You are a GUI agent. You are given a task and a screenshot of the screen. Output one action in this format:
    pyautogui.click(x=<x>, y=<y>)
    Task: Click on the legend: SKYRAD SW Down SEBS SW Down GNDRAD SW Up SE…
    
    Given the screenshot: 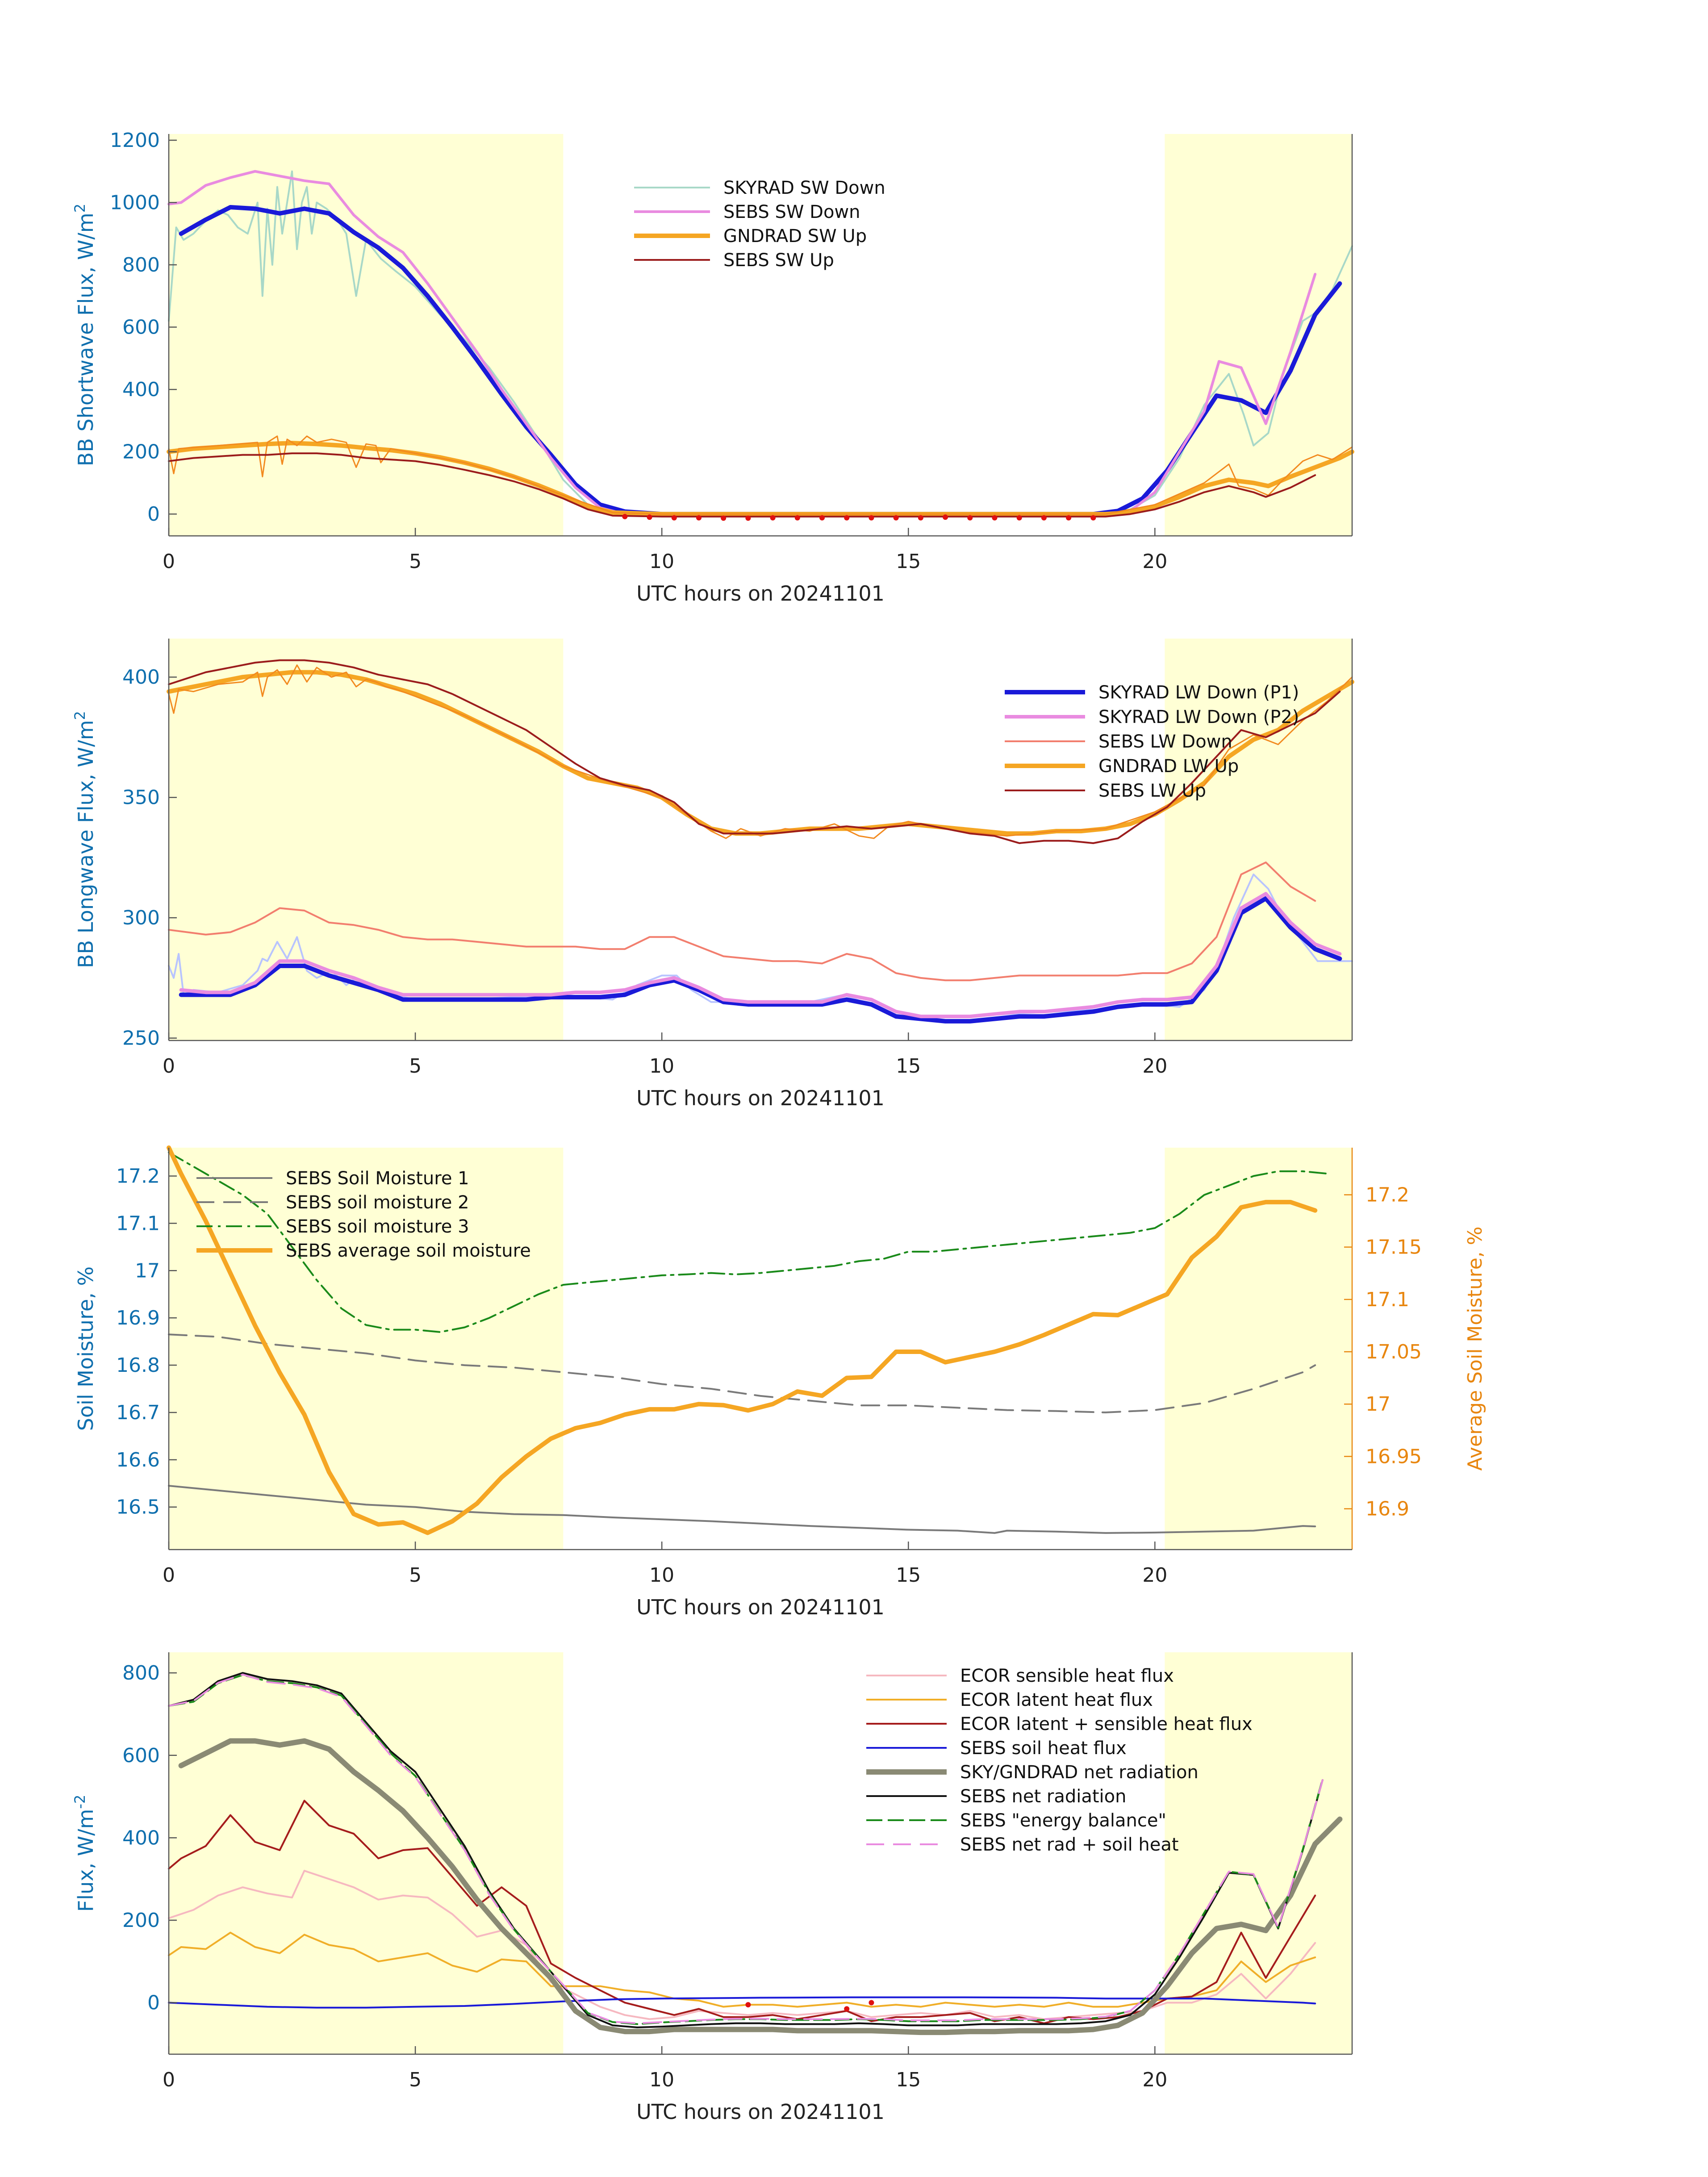 What is the action you would take?
    pyautogui.click(x=759, y=224)
    